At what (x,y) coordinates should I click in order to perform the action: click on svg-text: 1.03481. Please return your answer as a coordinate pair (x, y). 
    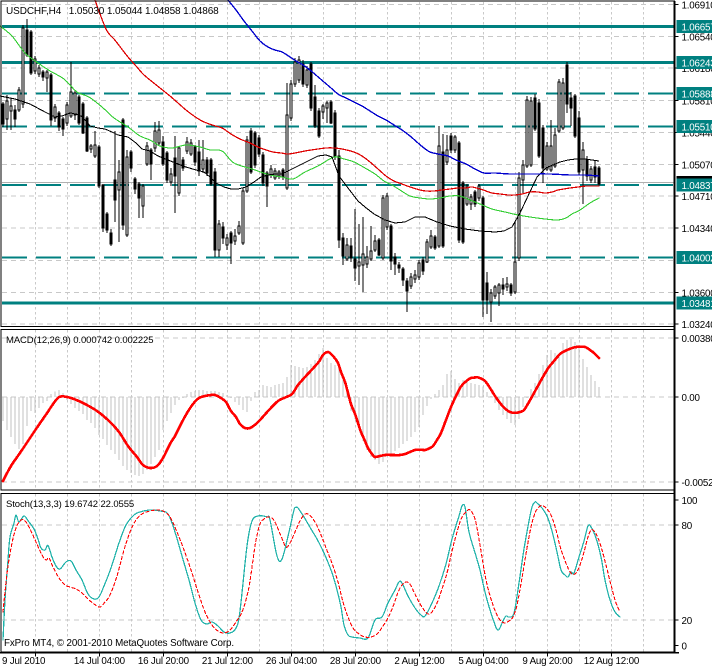
    Looking at the image, I should click on (697, 304).